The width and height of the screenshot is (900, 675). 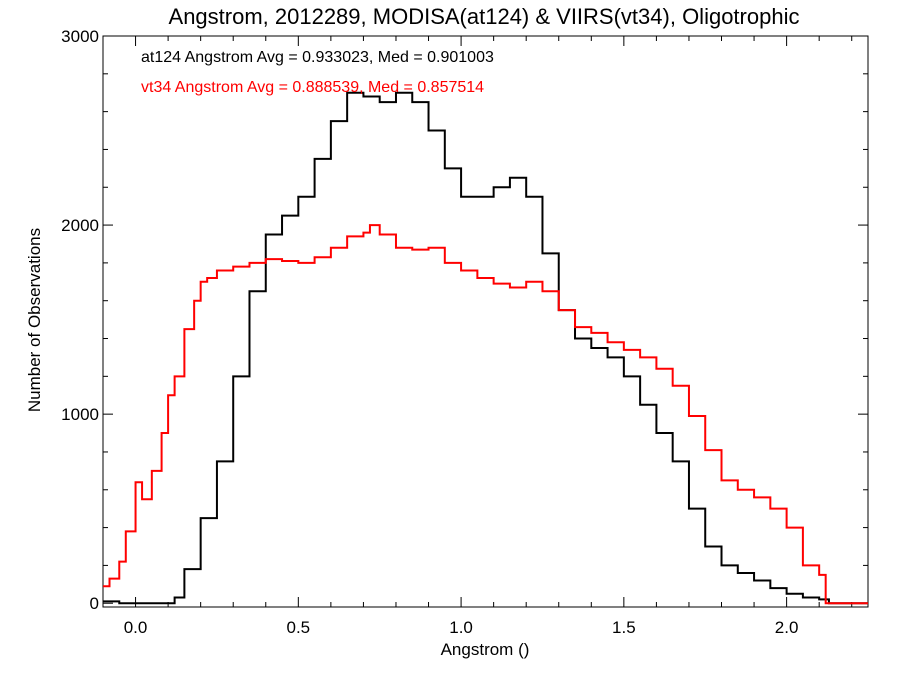 I want to click on x-tick-label: 2.0, so click(x=787, y=627).